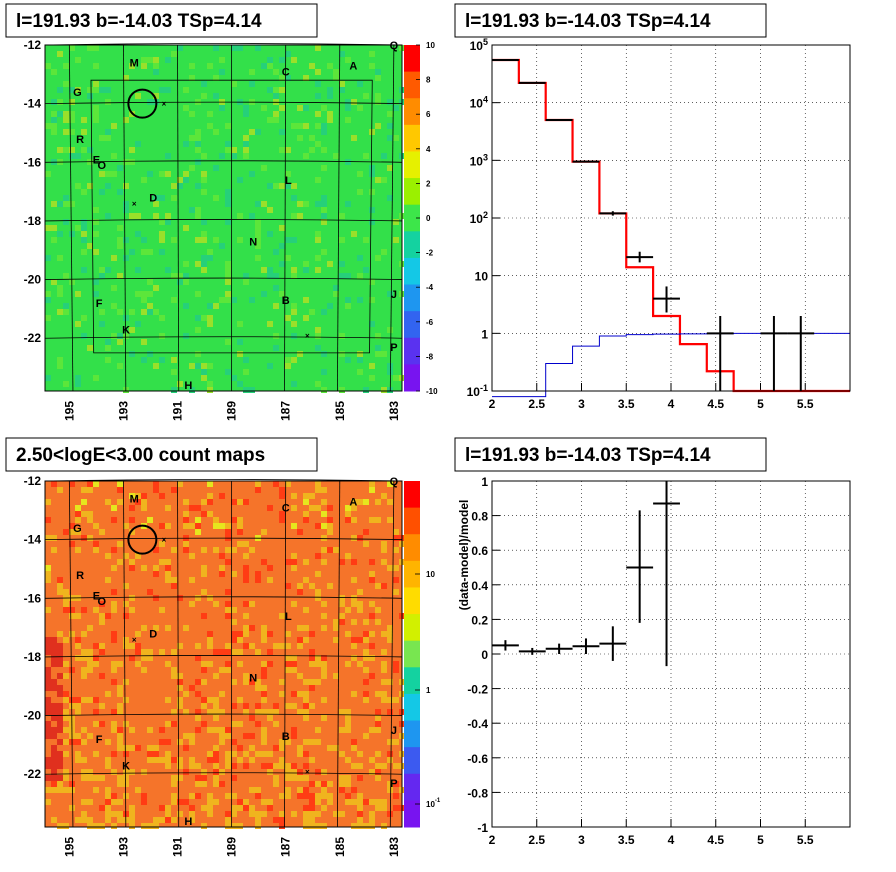 The height and width of the screenshot is (872, 896). Describe the element at coordinates (430, 322) in the screenshot. I see `color-scale-tick-label: -6` at that location.